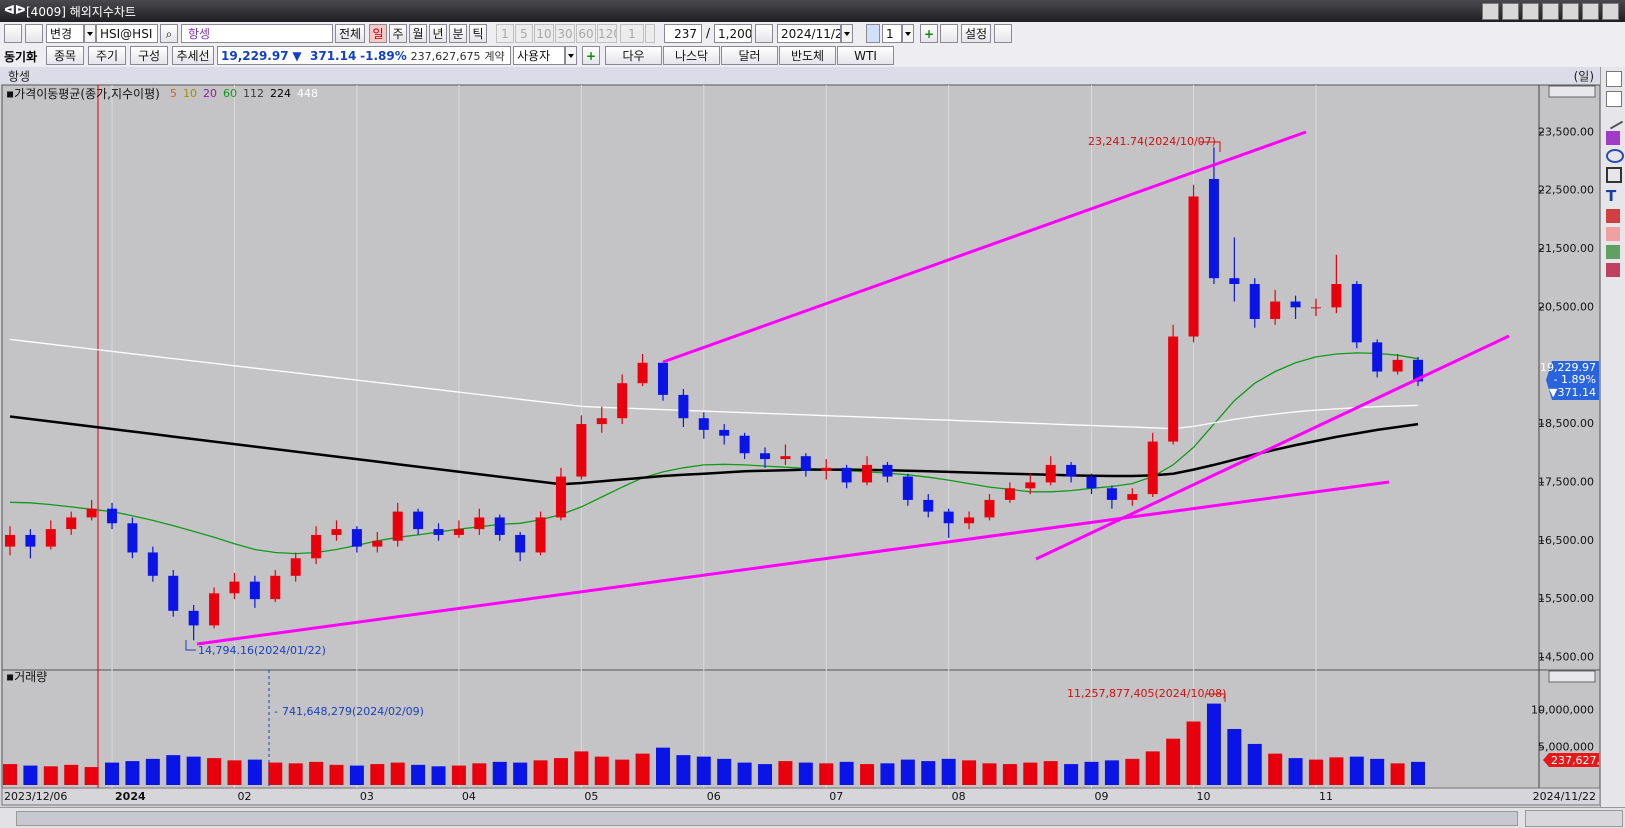 Image resolution: width=1625 pixels, height=828 pixels. I want to click on all-button: 전체, so click(350, 33).